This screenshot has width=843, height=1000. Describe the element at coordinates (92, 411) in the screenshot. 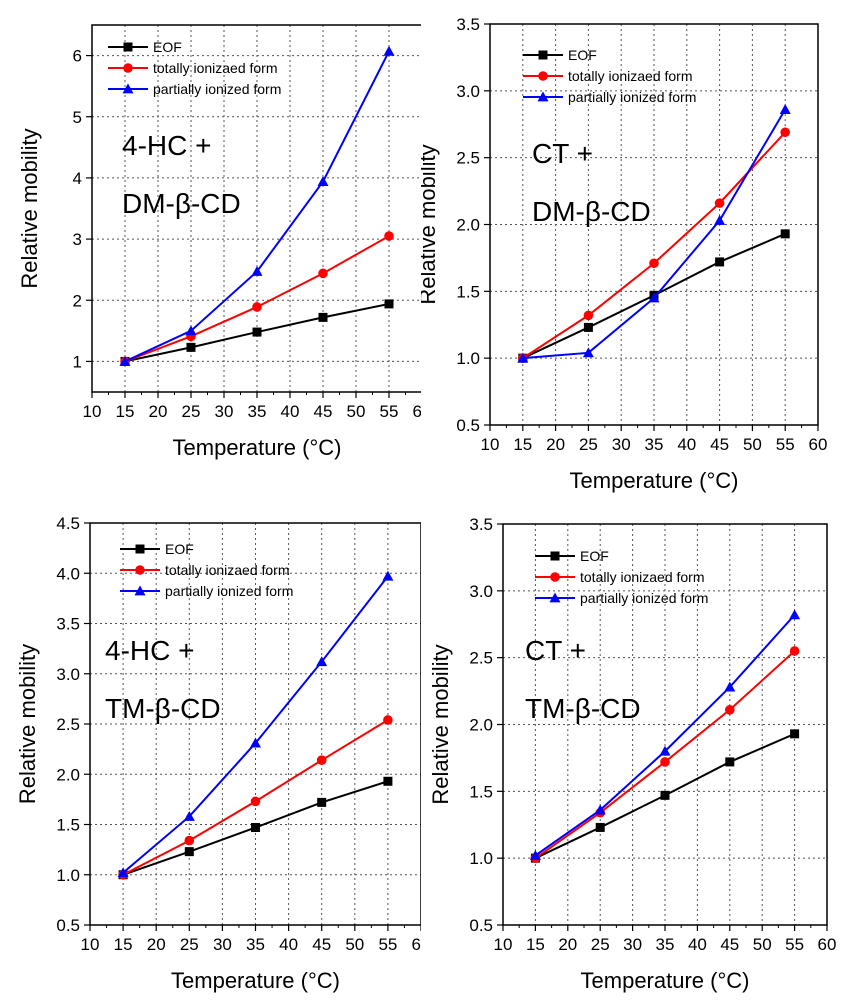

I see `x-tick-label: 10` at that location.